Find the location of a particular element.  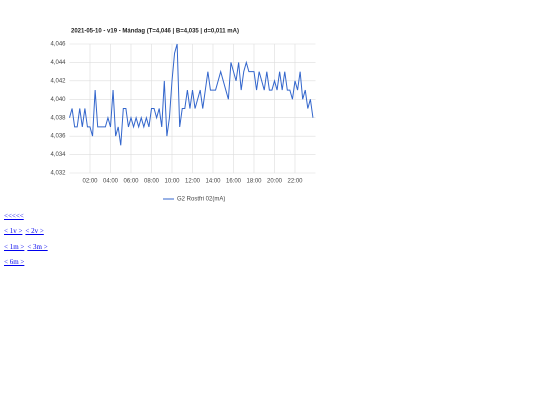

y-tick-label: 4,046 is located at coordinates (58, 45).